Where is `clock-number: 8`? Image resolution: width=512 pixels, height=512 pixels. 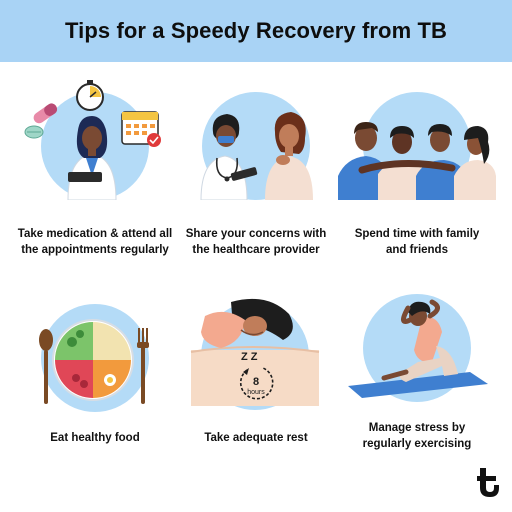 clock-number: 8 is located at coordinates (256, 382).